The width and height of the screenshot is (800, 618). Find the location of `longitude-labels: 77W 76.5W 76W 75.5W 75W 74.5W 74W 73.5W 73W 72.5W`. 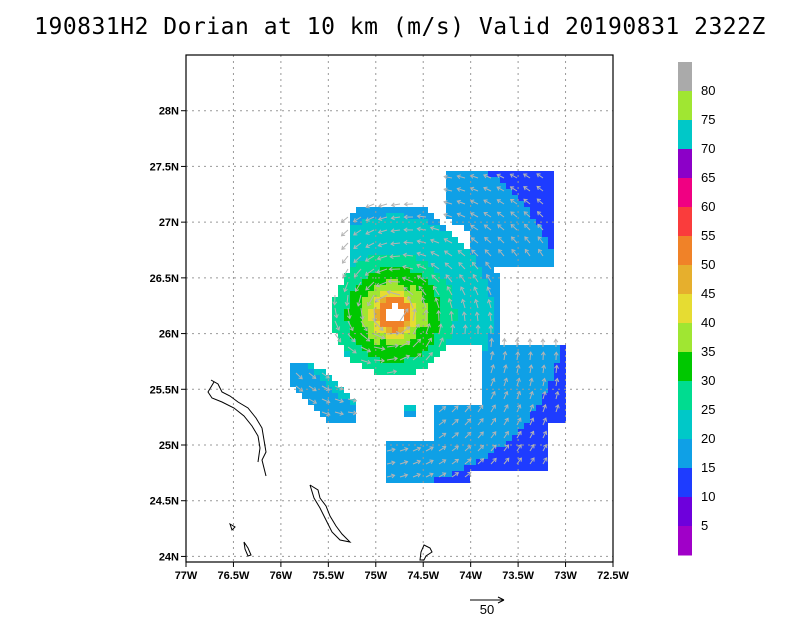

longitude-labels: 77W 76.5W 76W 75.5W 75W 74.5W 74W 73.5W 73W 72.5W is located at coordinates (402, 576).